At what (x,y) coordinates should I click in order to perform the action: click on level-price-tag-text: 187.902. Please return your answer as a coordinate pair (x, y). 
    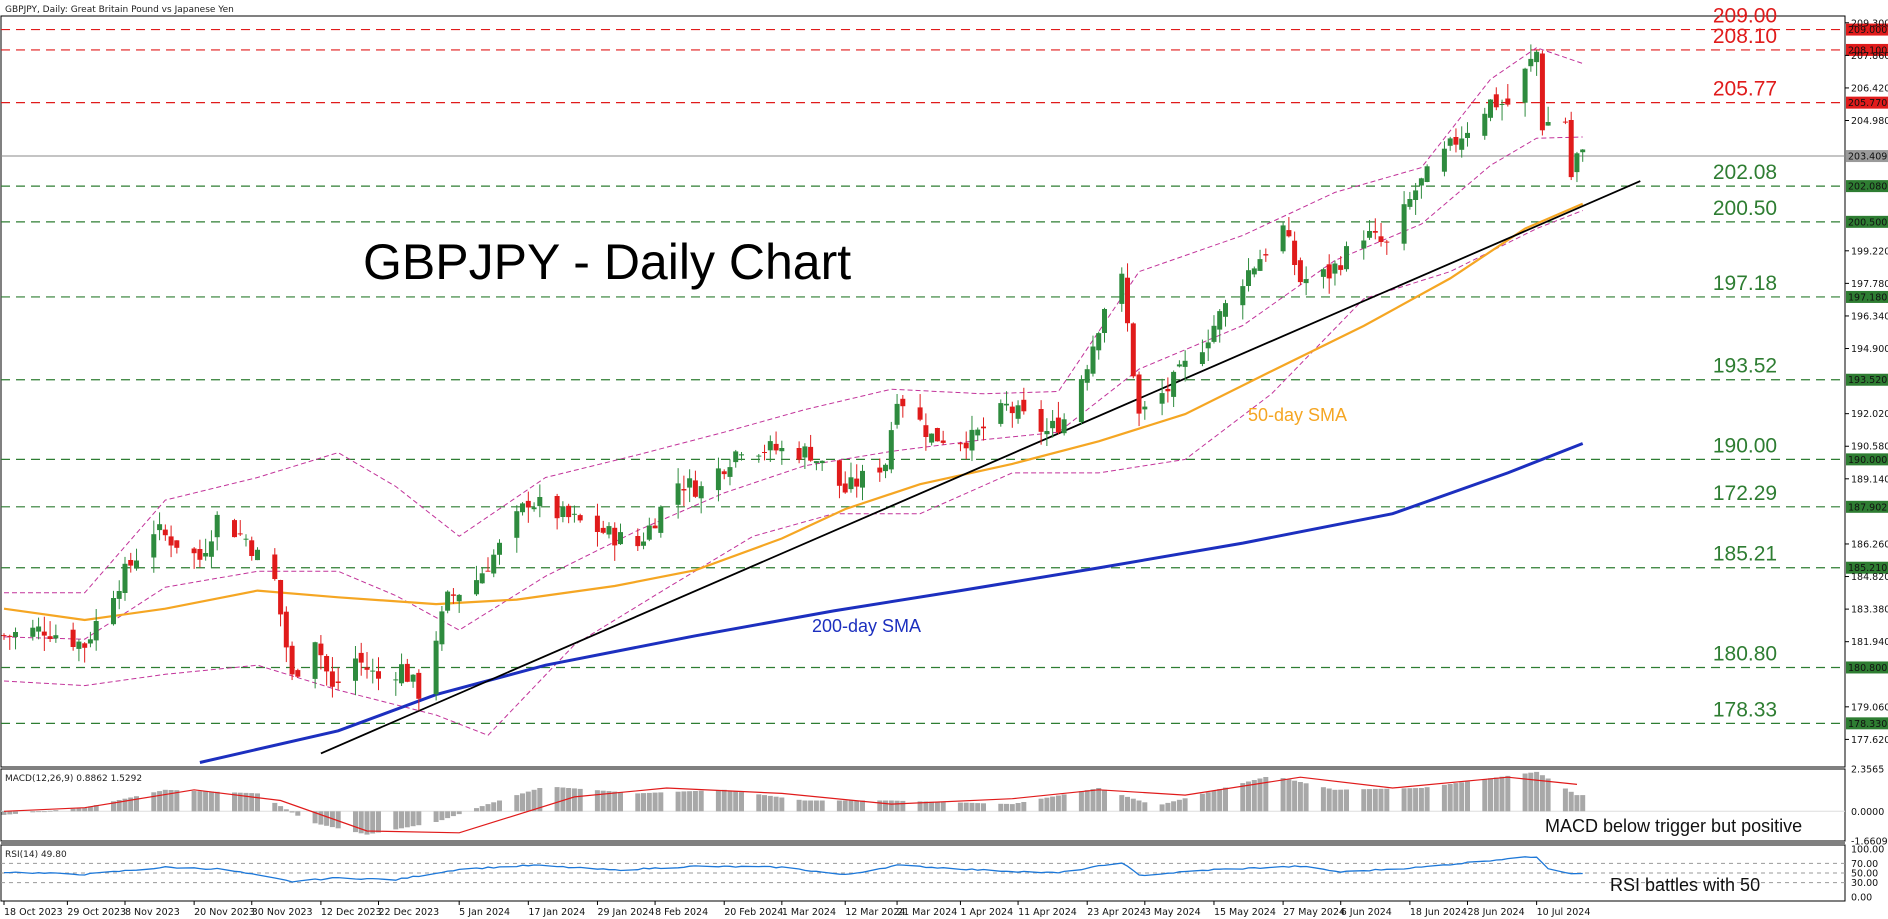
    Looking at the image, I should click on (1867, 507).